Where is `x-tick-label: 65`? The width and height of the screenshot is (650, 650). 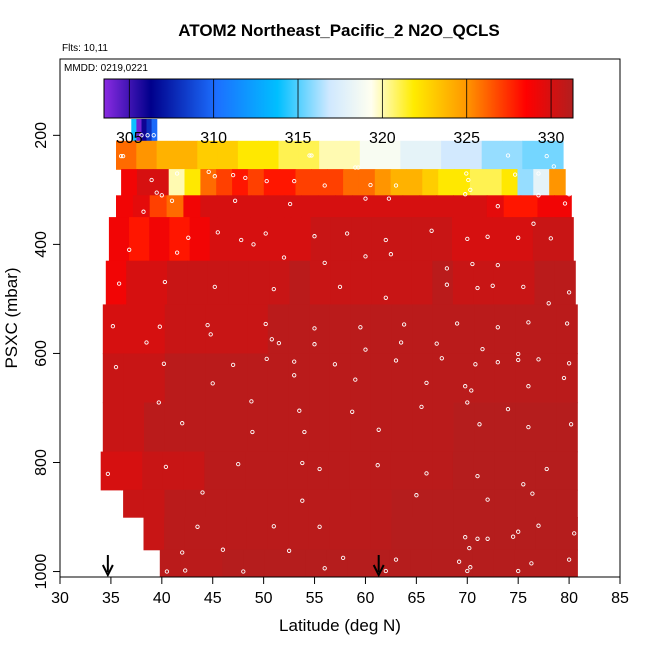
x-tick-label: 65 is located at coordinates (416, 598).